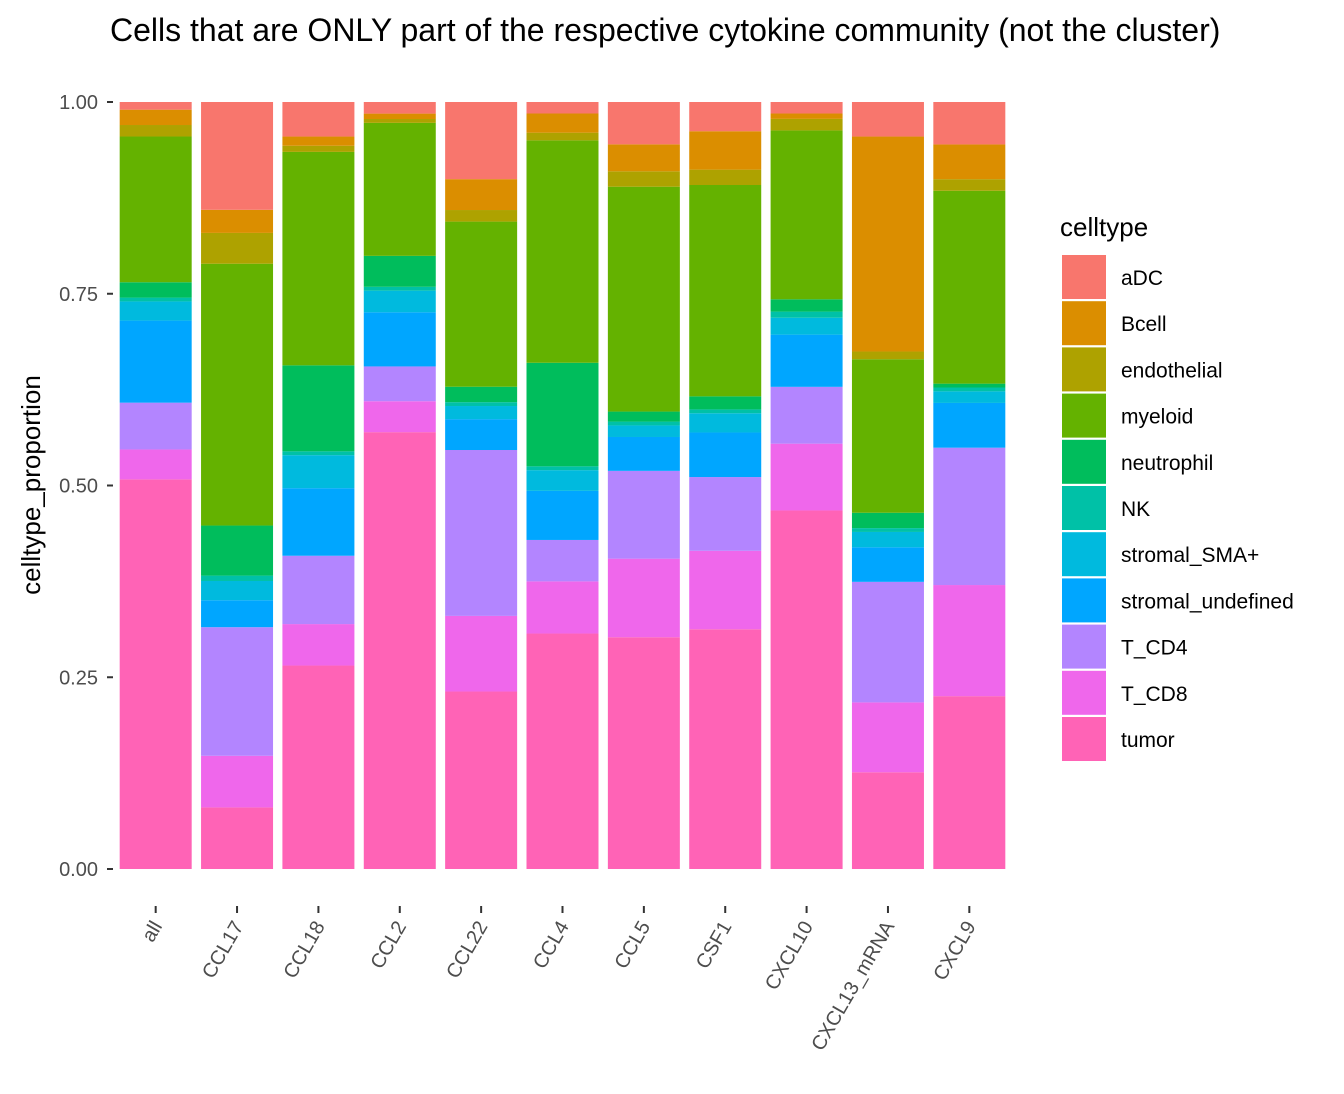  Describe the element at coordinates (887, 355) in the screenshot. I see `bar-segment-CXCL13_mRNA-endothelial` at that location.